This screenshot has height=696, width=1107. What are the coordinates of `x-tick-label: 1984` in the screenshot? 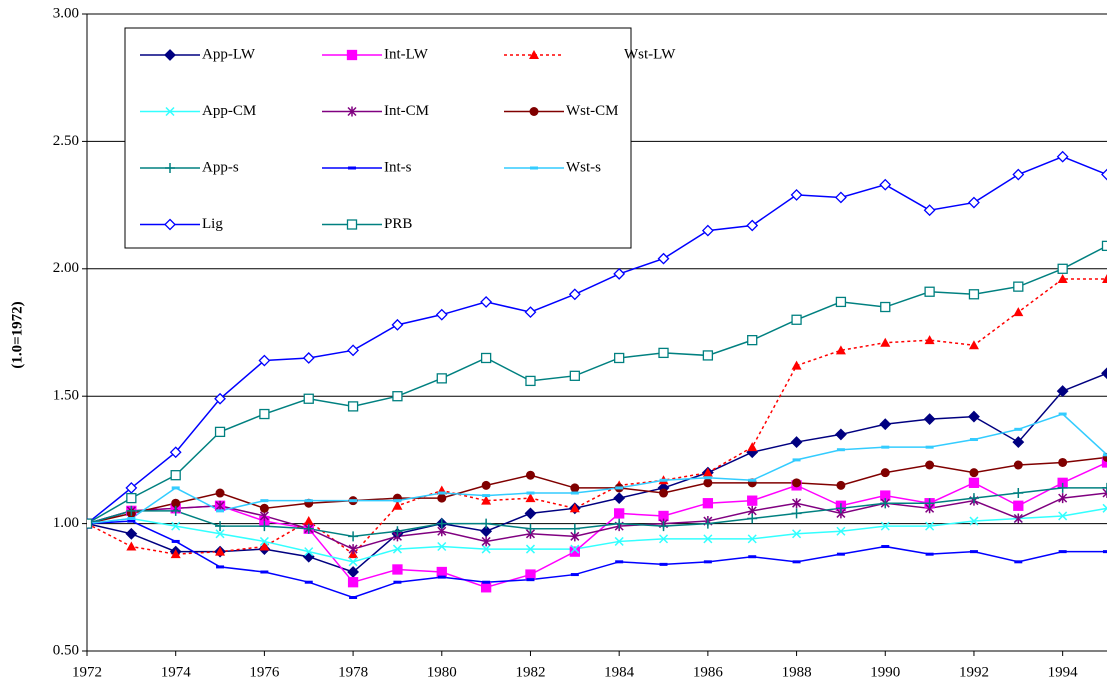 It's located at (619, 672).